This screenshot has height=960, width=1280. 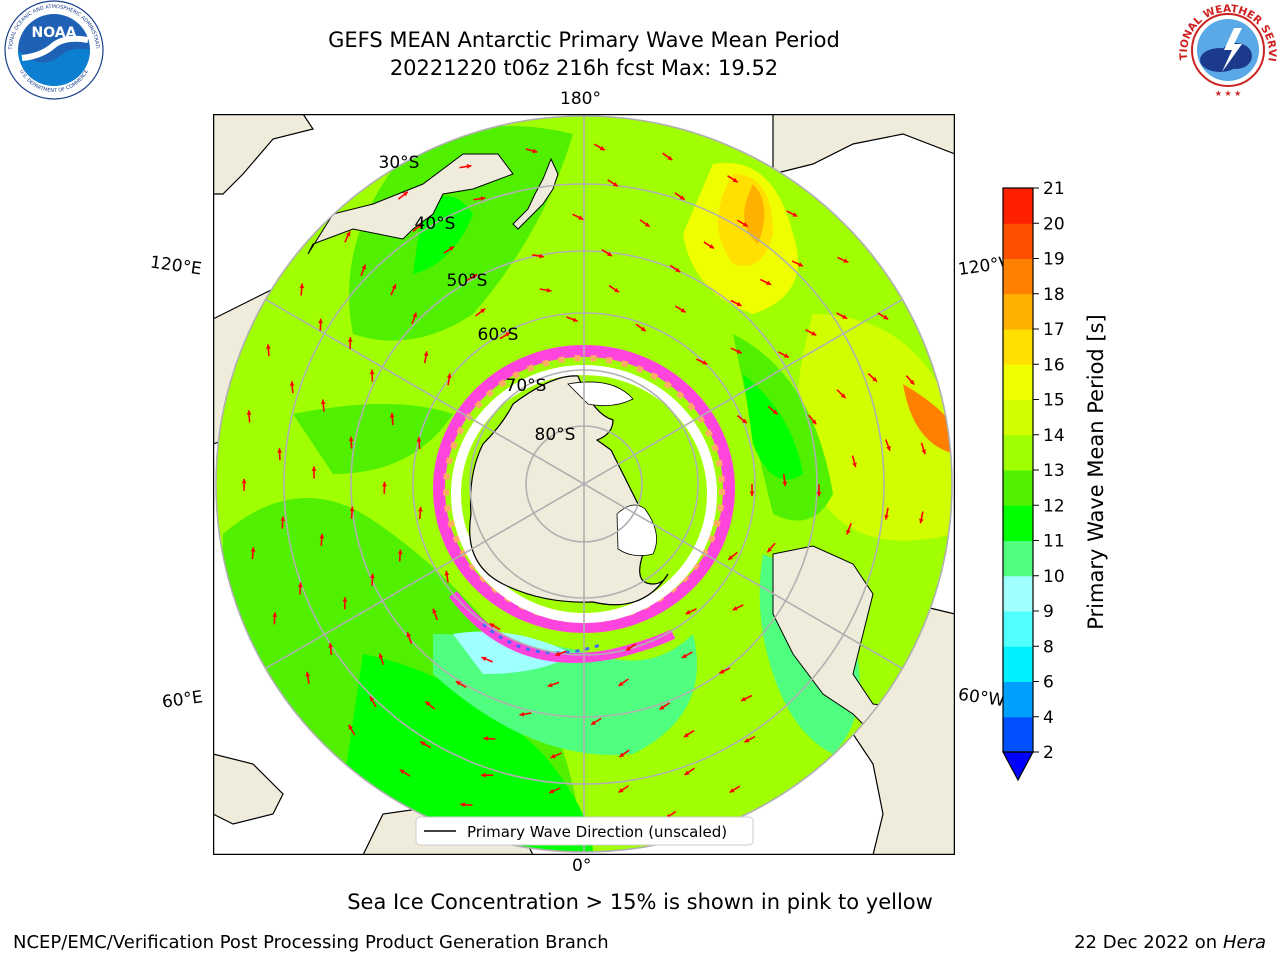 I want to click on legend-label: Primary Wave Direction (unscaled), so click(x=597, y=832).